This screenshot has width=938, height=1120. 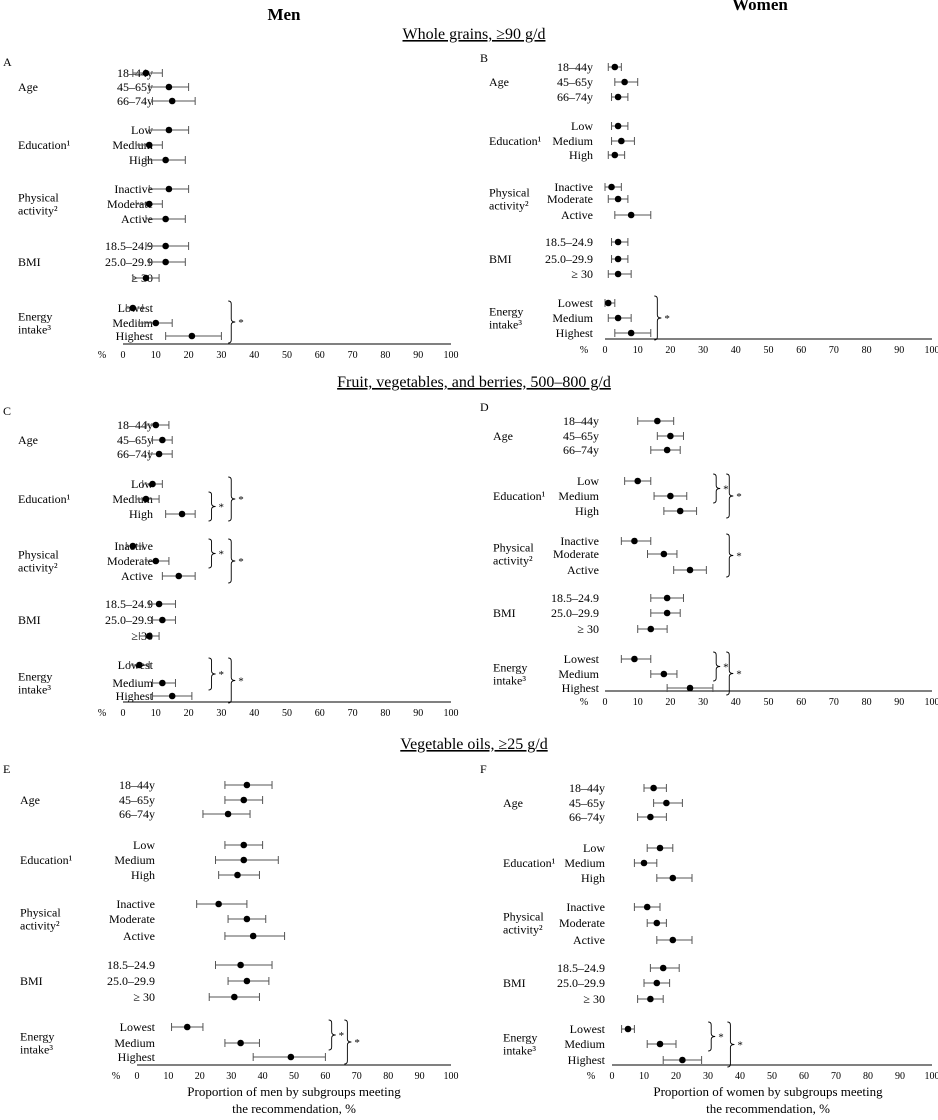 What do you see at coordinates (7, 62) in the screenshot?
I see `panel-letter: A` at bounding box center [7, 62].